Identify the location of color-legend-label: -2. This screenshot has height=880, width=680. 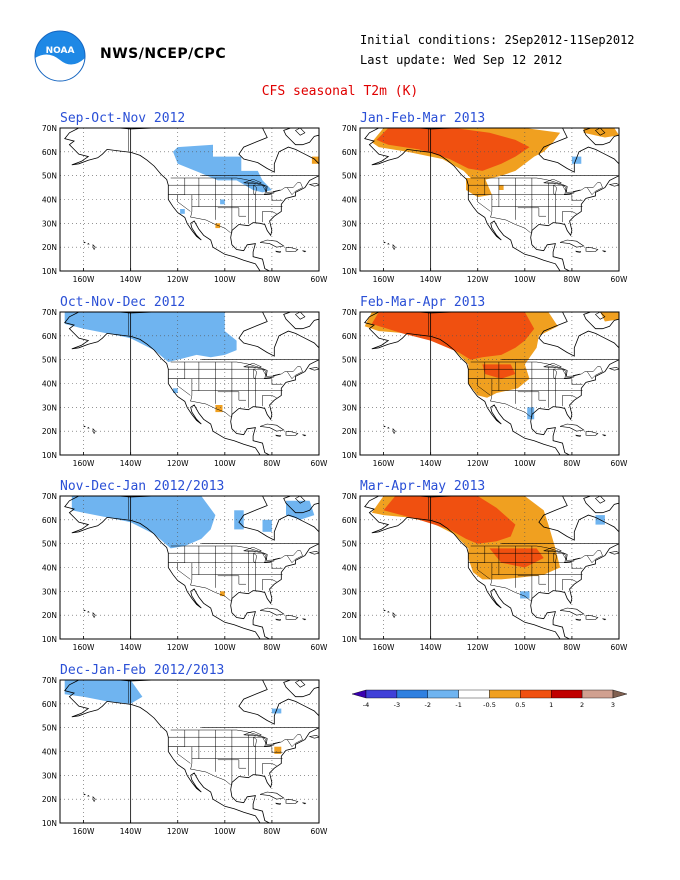
(428, 705).